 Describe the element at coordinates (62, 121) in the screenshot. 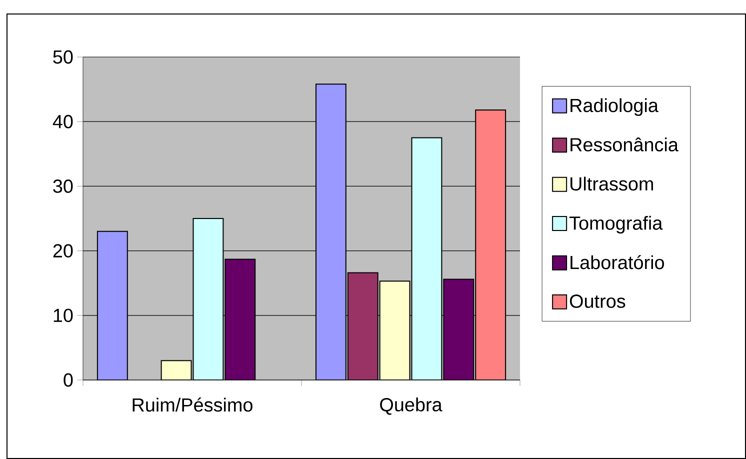

I see `y-tick-label: 40` at that location.